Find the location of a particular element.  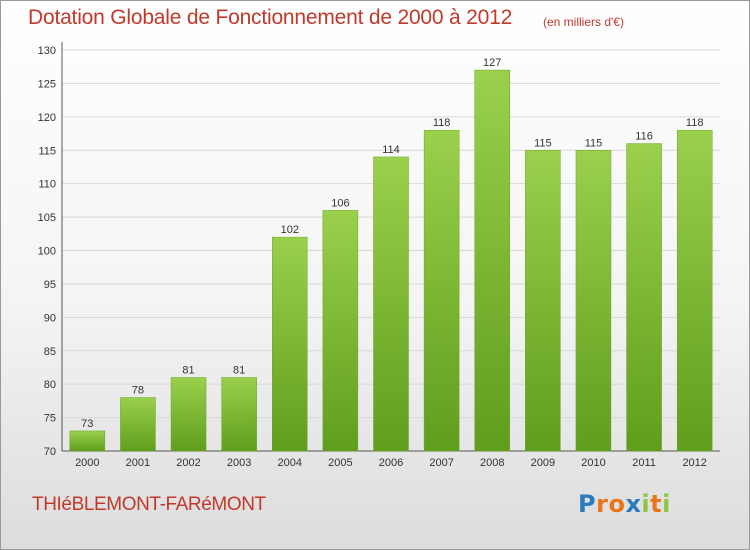

y-tick-label: 85 is located at coordinates (50, 352).